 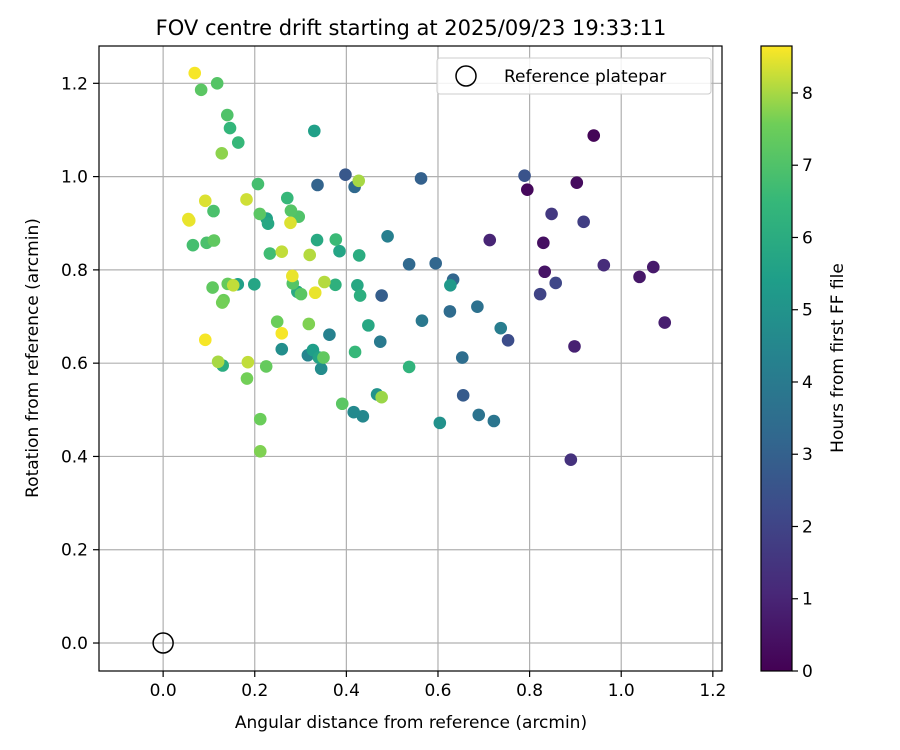 What do you see at coordinates (254, 691) in the screenshot?
I see `x-tick-label: 0.2` at bounding box center [254, 691].